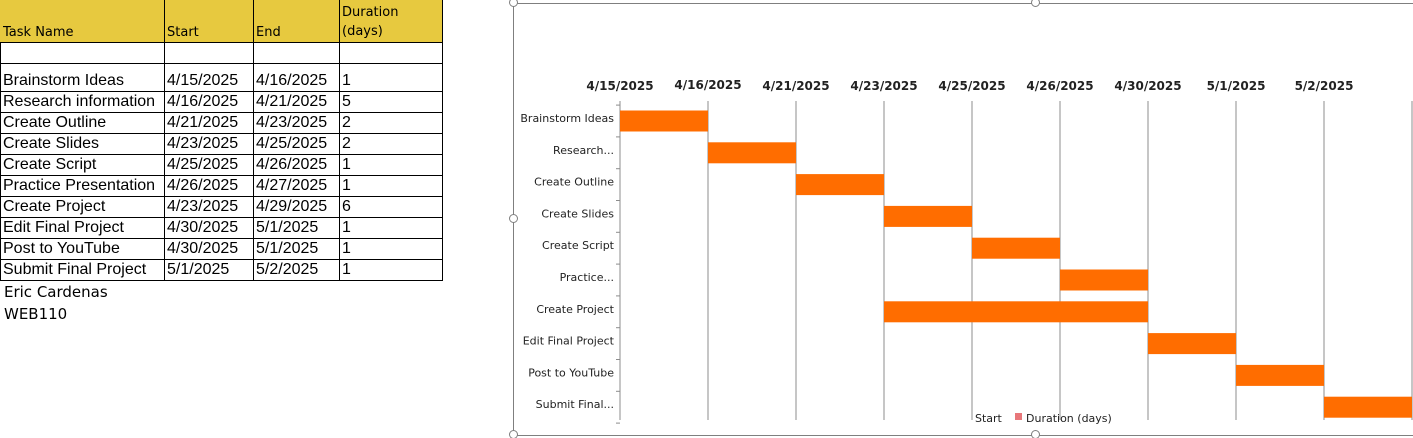 Image resolution: width=1413 pixels, height=438 pixels. I want to click on end-date-cell: 4/27/2025, so click(292, 185).